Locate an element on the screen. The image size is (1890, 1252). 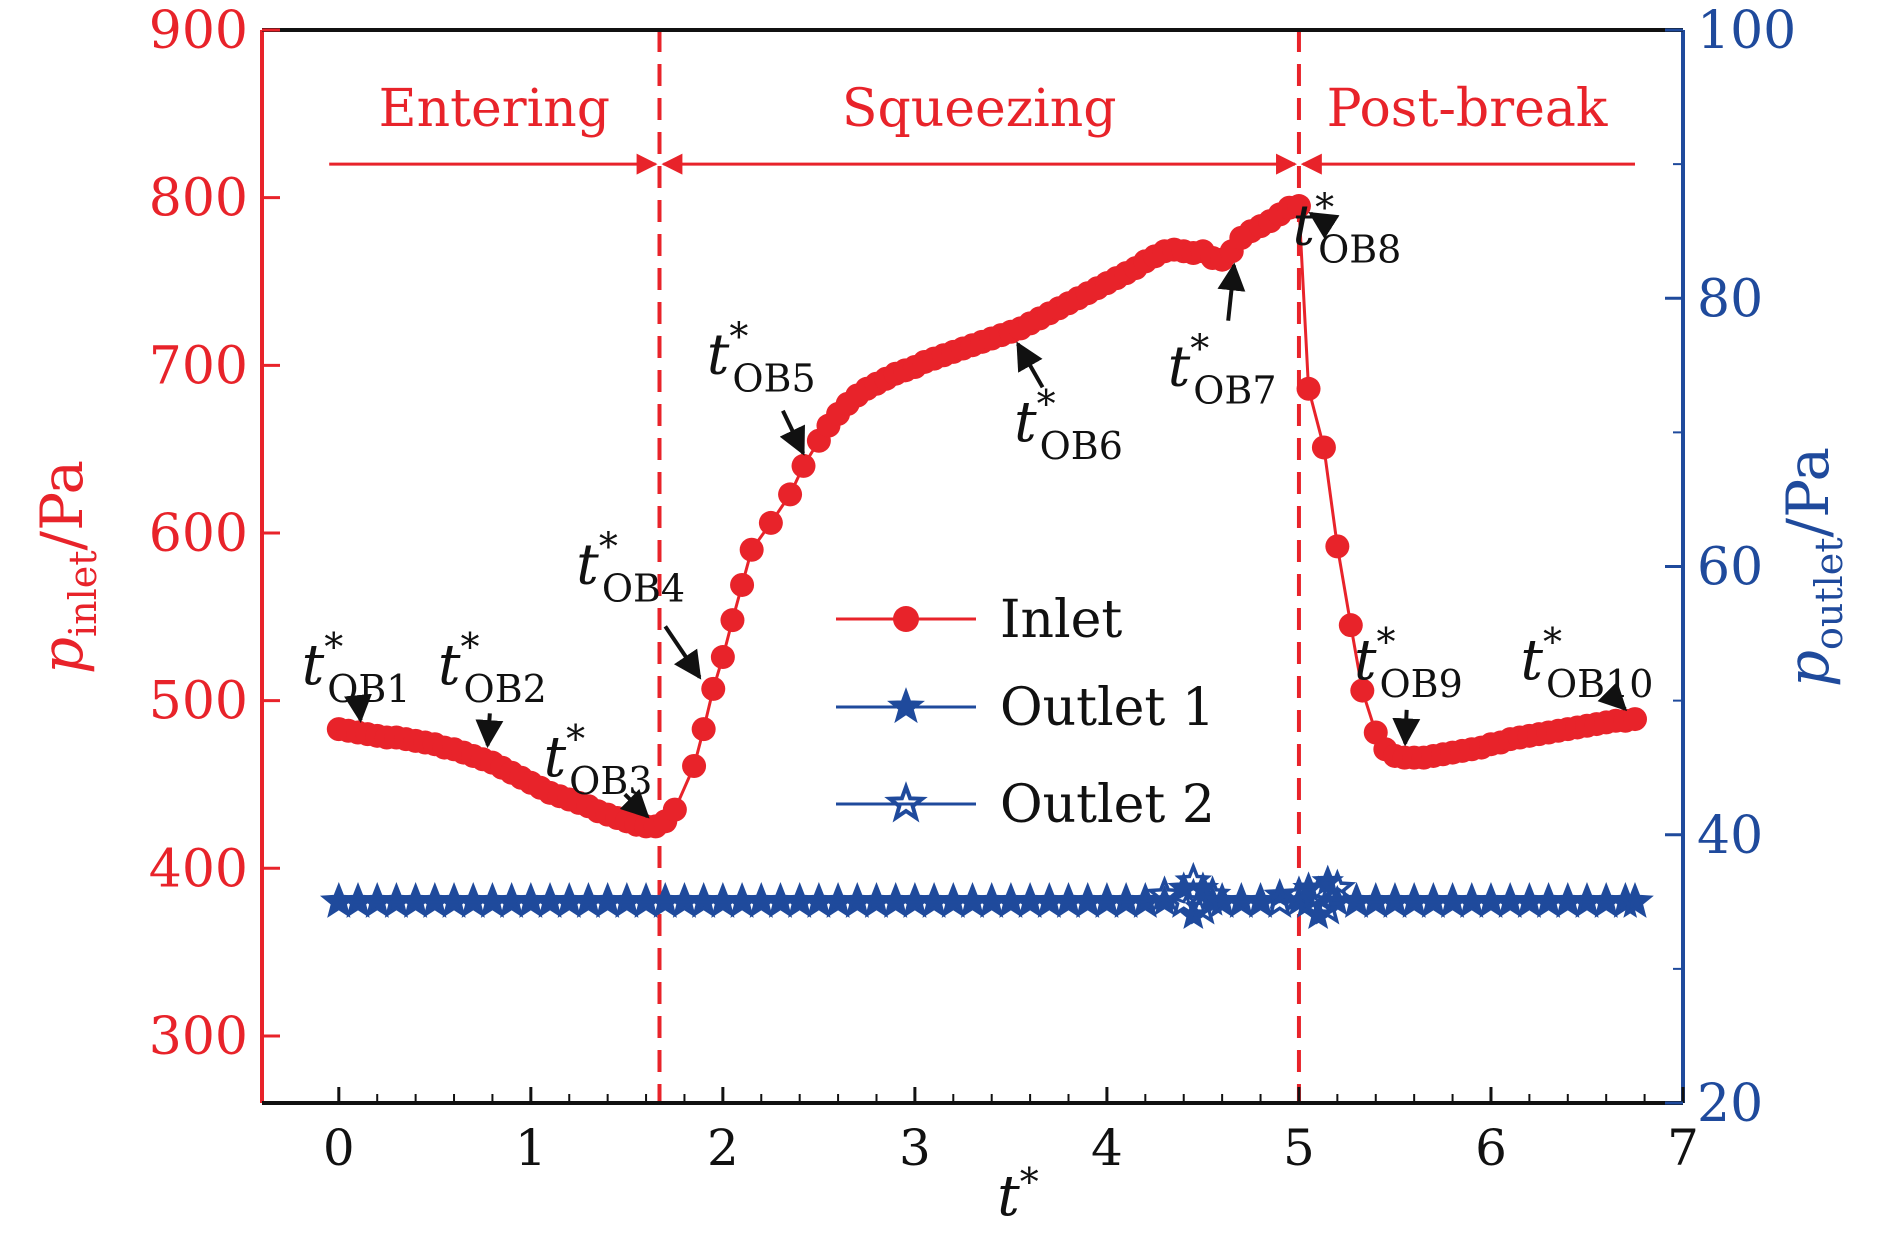
left-y-axis-label-symbol: p is located at coordinates (62, 655).